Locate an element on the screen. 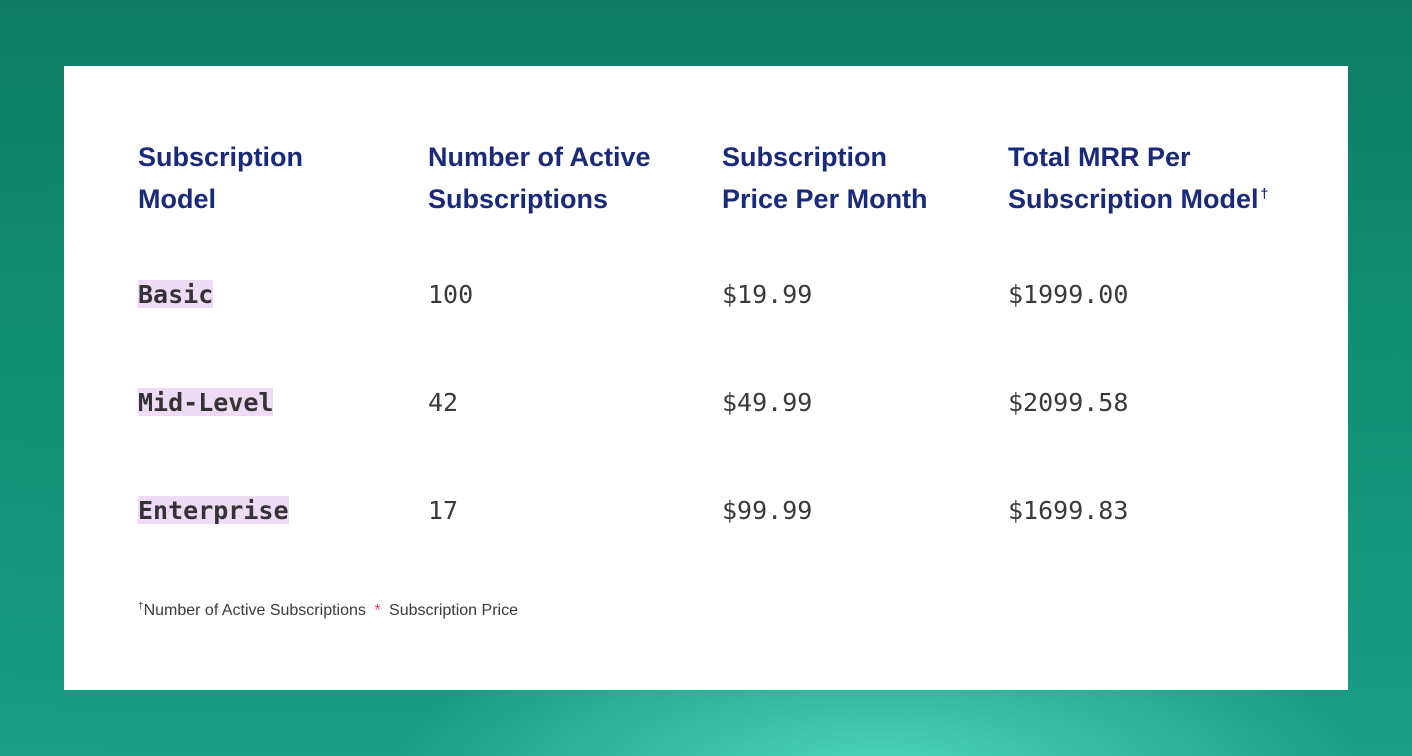  header-line: Price Per Month is located at coordinates (825, 199).